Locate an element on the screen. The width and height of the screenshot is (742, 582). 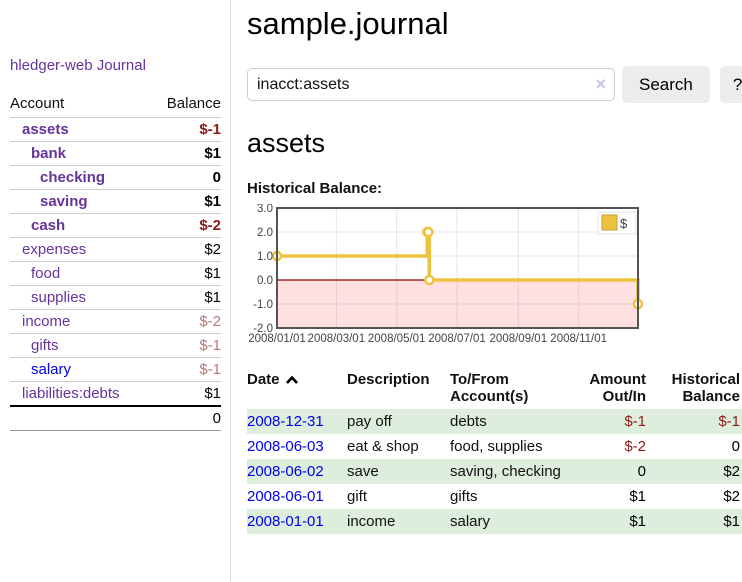
transaction-date-link: 2008-12-31 is located at coordinates (285, 421).